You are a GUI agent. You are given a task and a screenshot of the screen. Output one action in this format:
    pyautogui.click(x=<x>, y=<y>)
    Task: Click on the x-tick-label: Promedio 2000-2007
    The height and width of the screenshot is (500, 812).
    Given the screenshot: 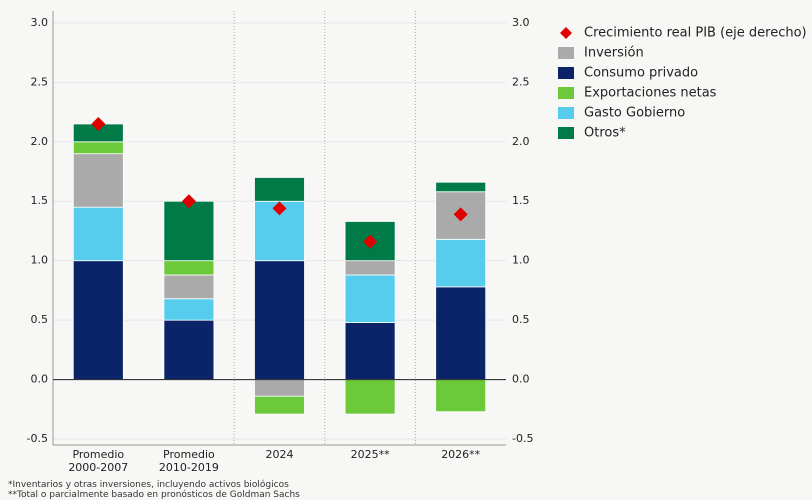 What is the action you would take?
    pyautogui.click(x=98, y=461)
    